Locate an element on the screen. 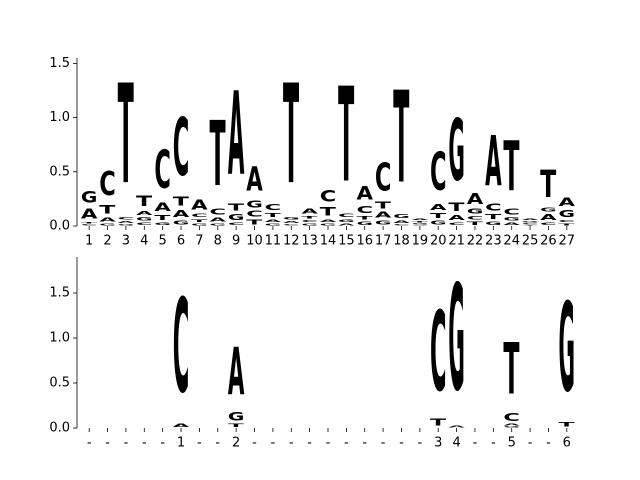 This screenshot has height=480, width=640. y-tick-label: 0.5 is located at coordinates (59, 383).